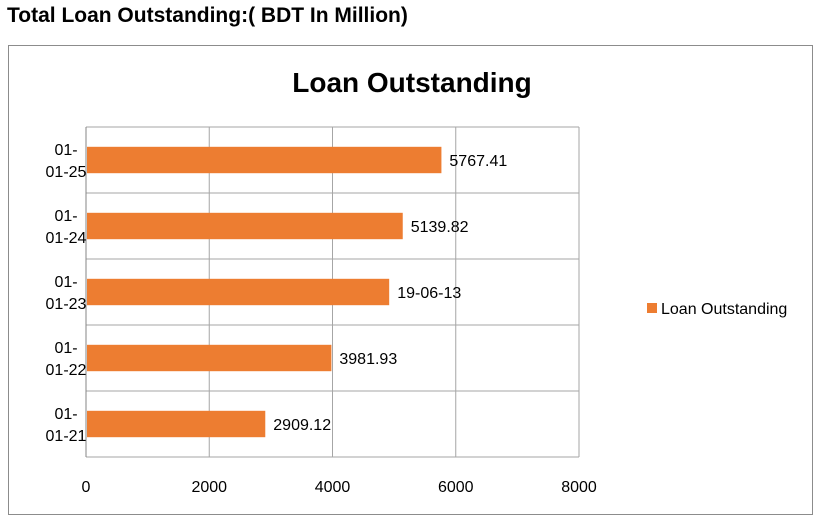 The image size is (822, 522). What do you see at coordinates (440, 227) in the screenshot?
I see `data-label: 5139.82` at bounding box center [440, 227].